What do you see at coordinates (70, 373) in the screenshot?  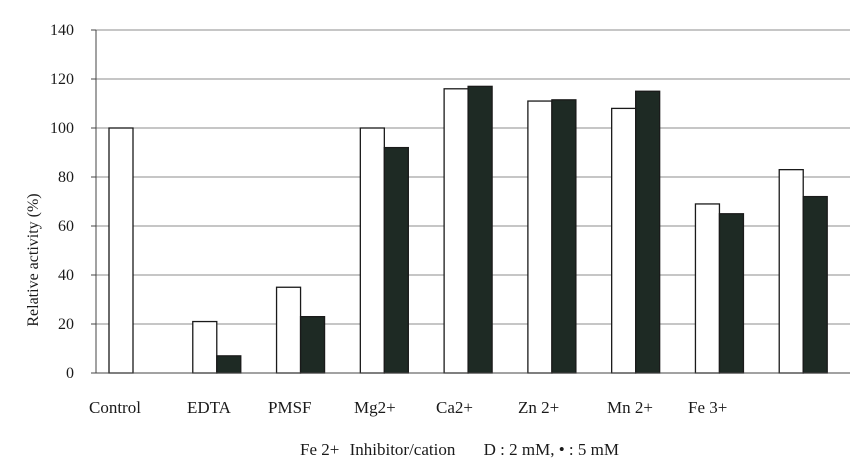 I see `y-tick-label: 0` at bounding box center [70, 373].